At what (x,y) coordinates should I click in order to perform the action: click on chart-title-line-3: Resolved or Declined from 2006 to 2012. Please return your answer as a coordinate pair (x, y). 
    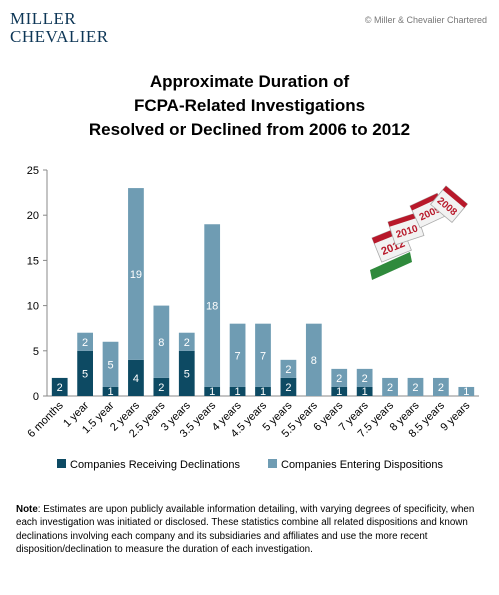
    Looking at the image, I should click on (249, 129).